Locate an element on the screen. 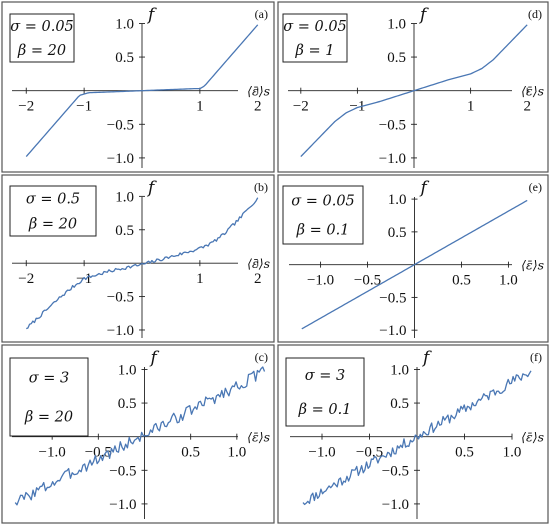 The image size is (550, 526). panel-label: (d) is located at coordinates (535, 14).